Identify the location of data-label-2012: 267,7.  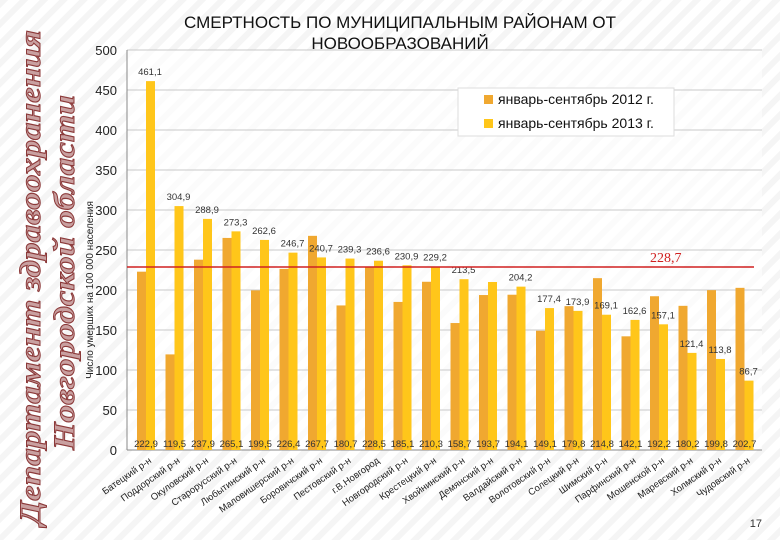
(317, 444).